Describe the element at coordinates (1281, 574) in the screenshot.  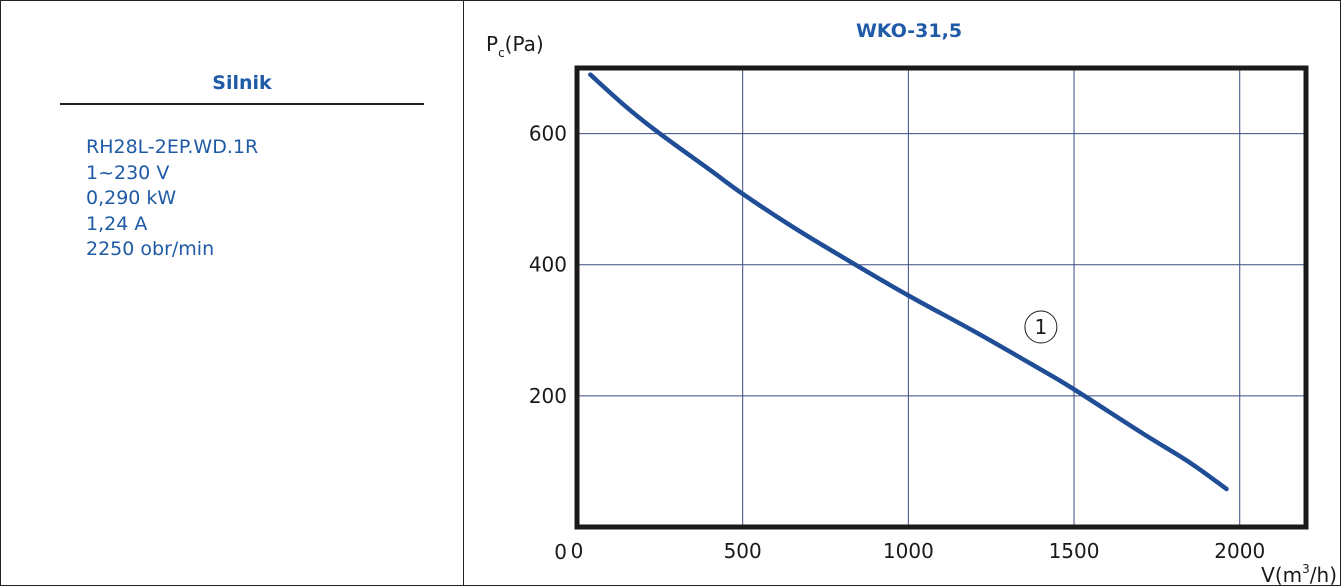
I see `x-axis-label-main: V(m` at that location.